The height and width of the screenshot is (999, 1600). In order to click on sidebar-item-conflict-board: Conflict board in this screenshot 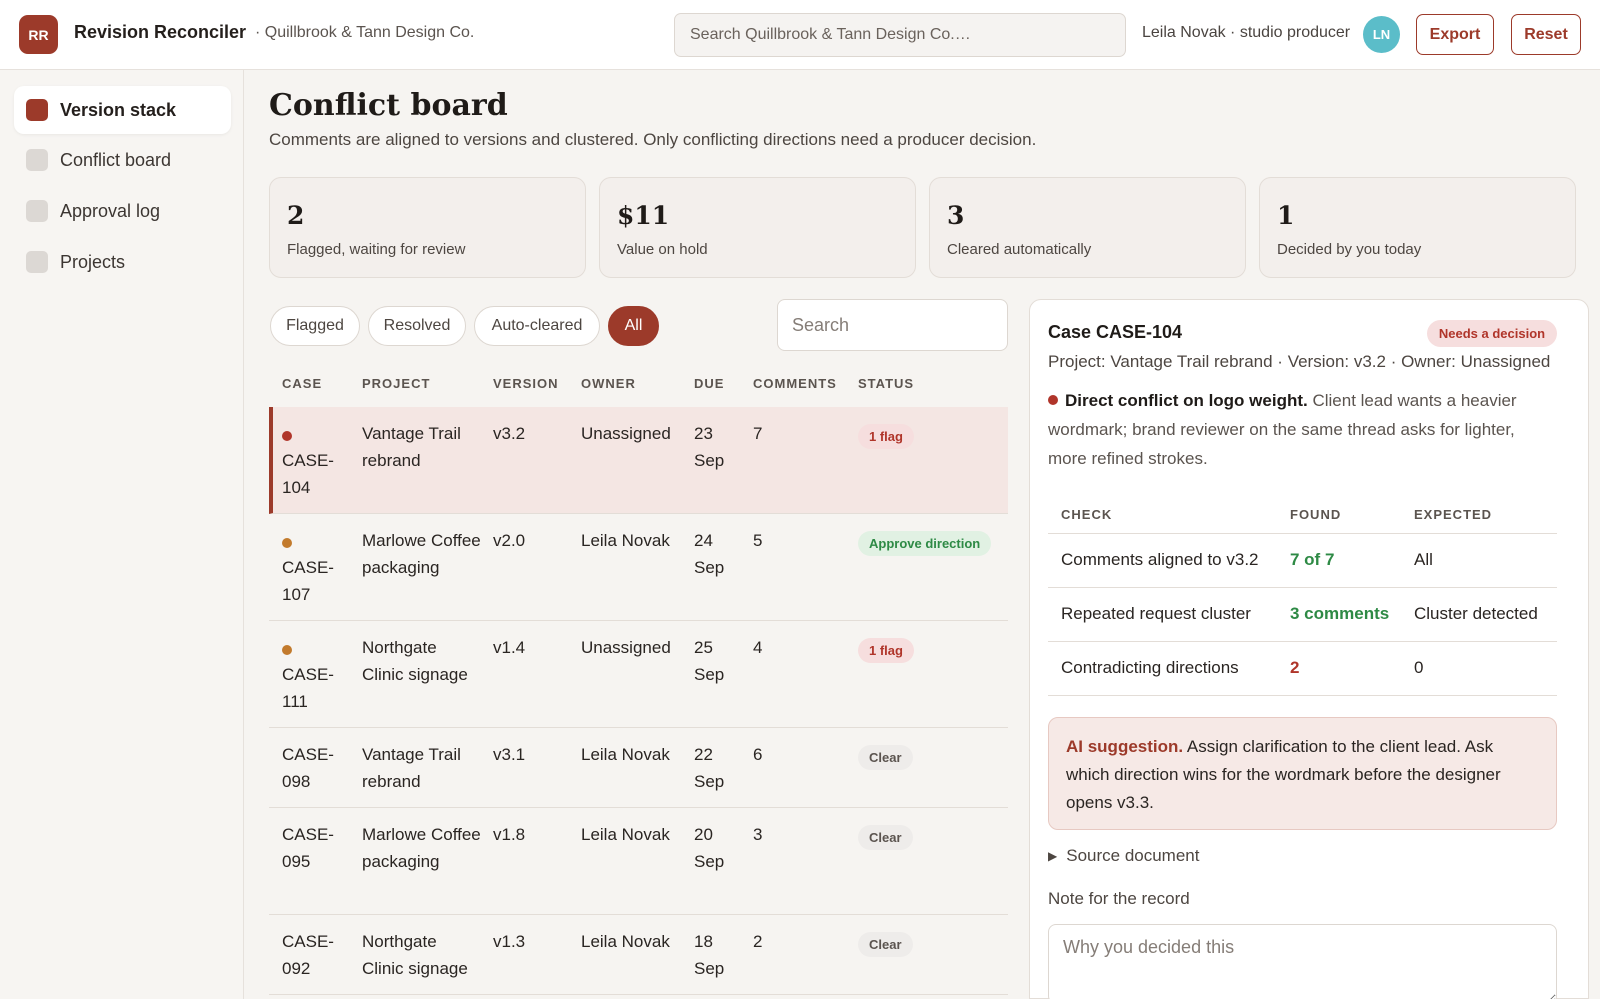, I will do `click(122, 160)`.